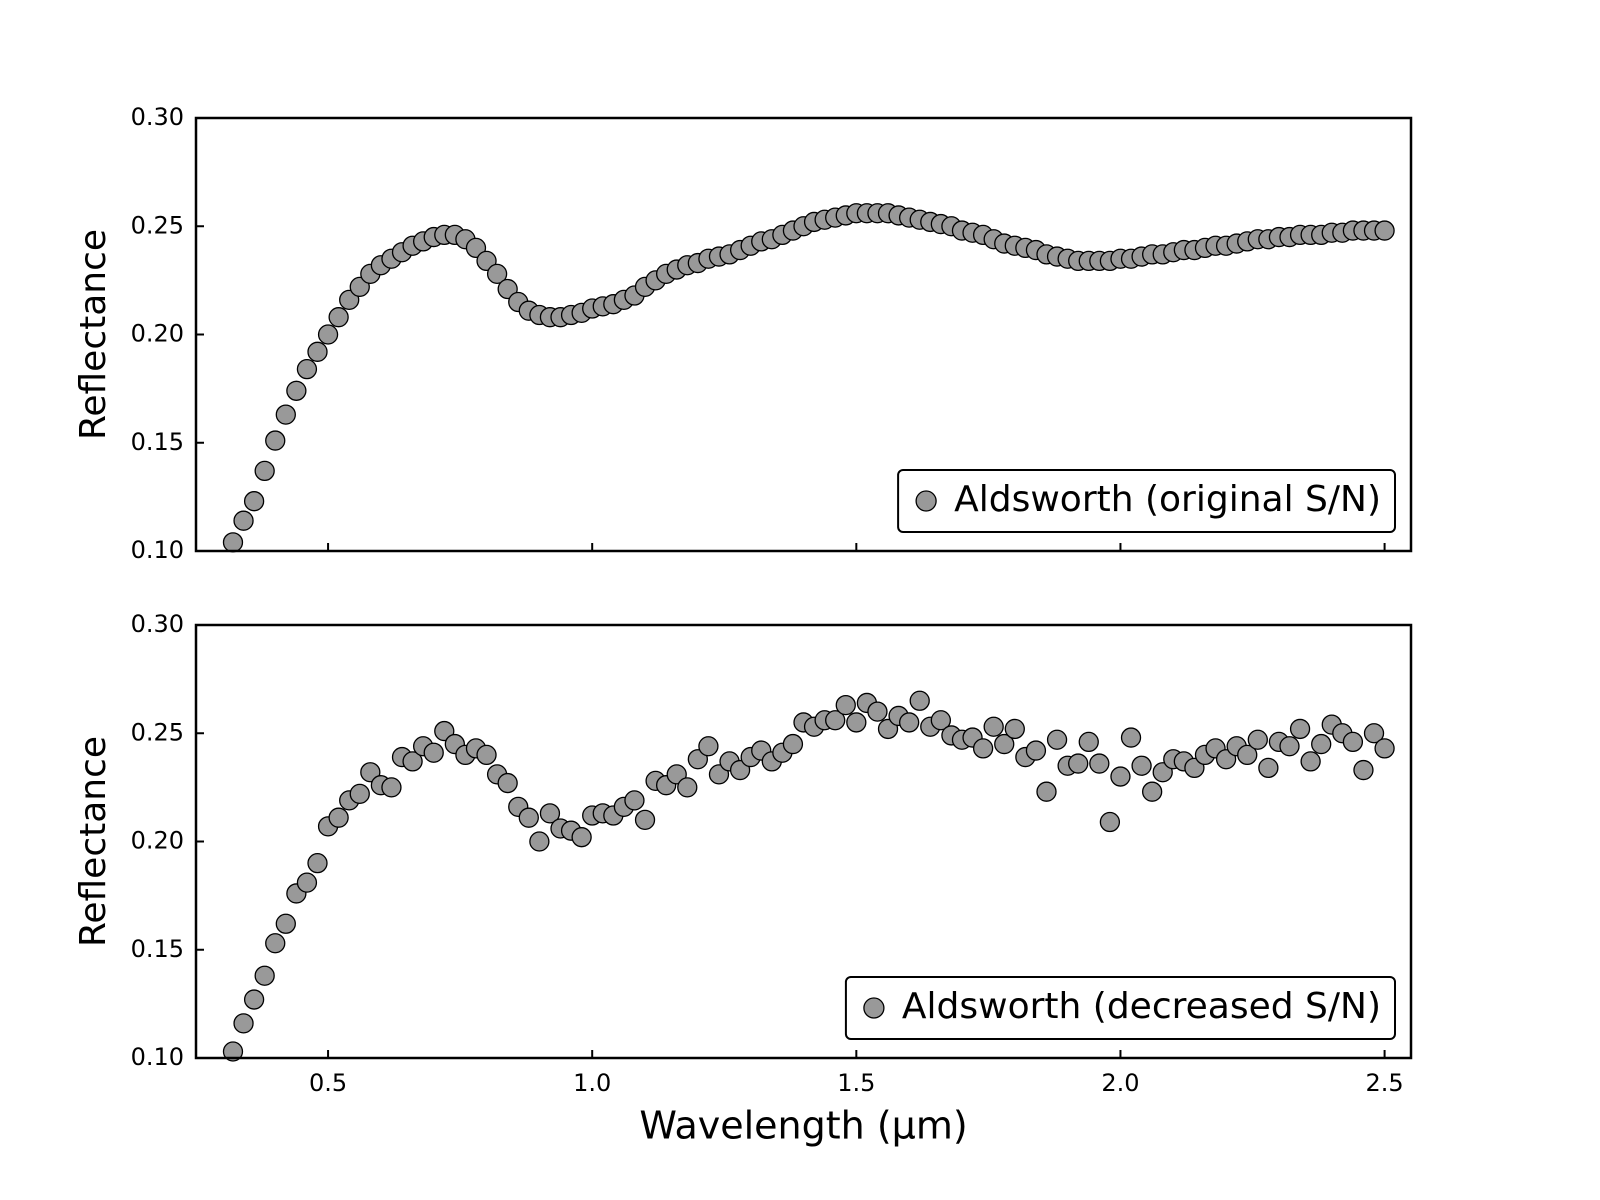  Describe the element at coordinates (1167, 499) in the screenshot. I see `legend-label: Aldsworth (original S/N)` at that location.